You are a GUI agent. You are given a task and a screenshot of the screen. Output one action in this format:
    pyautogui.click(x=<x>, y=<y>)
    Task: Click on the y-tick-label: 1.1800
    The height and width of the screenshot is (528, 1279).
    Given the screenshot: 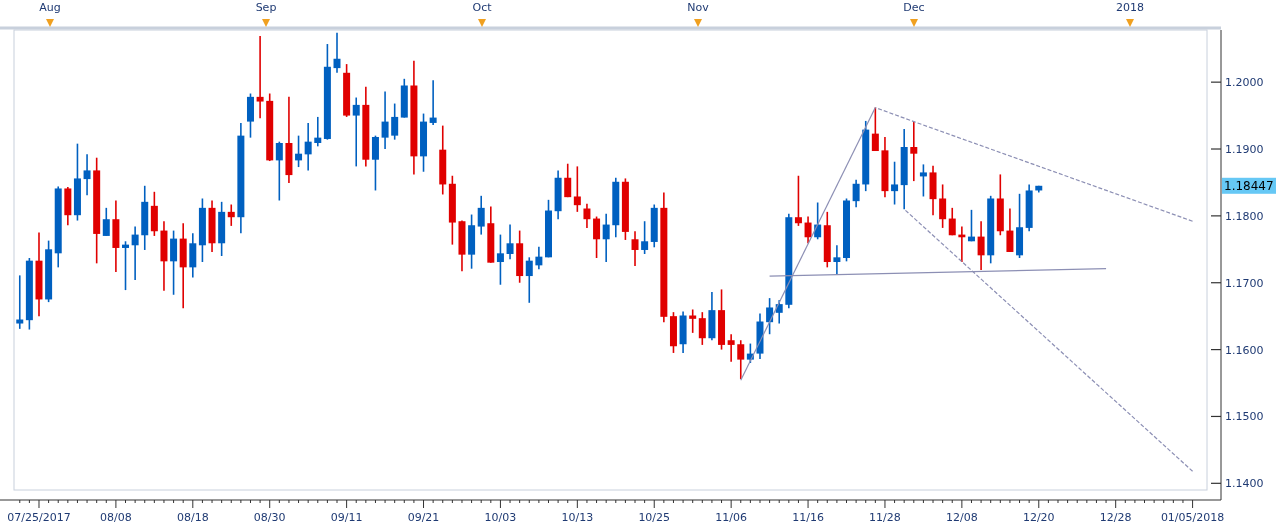 What is the action you would take?
    pyautogui.click(x=1244, y=216)
    